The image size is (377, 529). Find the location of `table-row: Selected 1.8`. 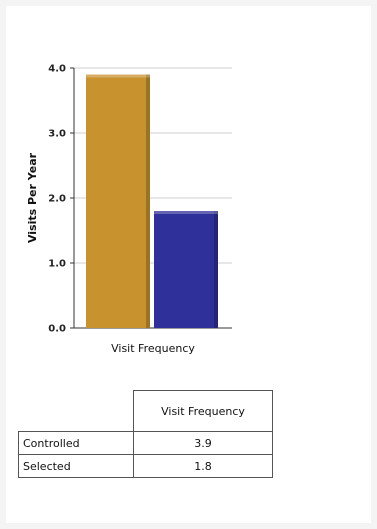

table-row: Selected 1.8 is located at coordinates (145, 466).